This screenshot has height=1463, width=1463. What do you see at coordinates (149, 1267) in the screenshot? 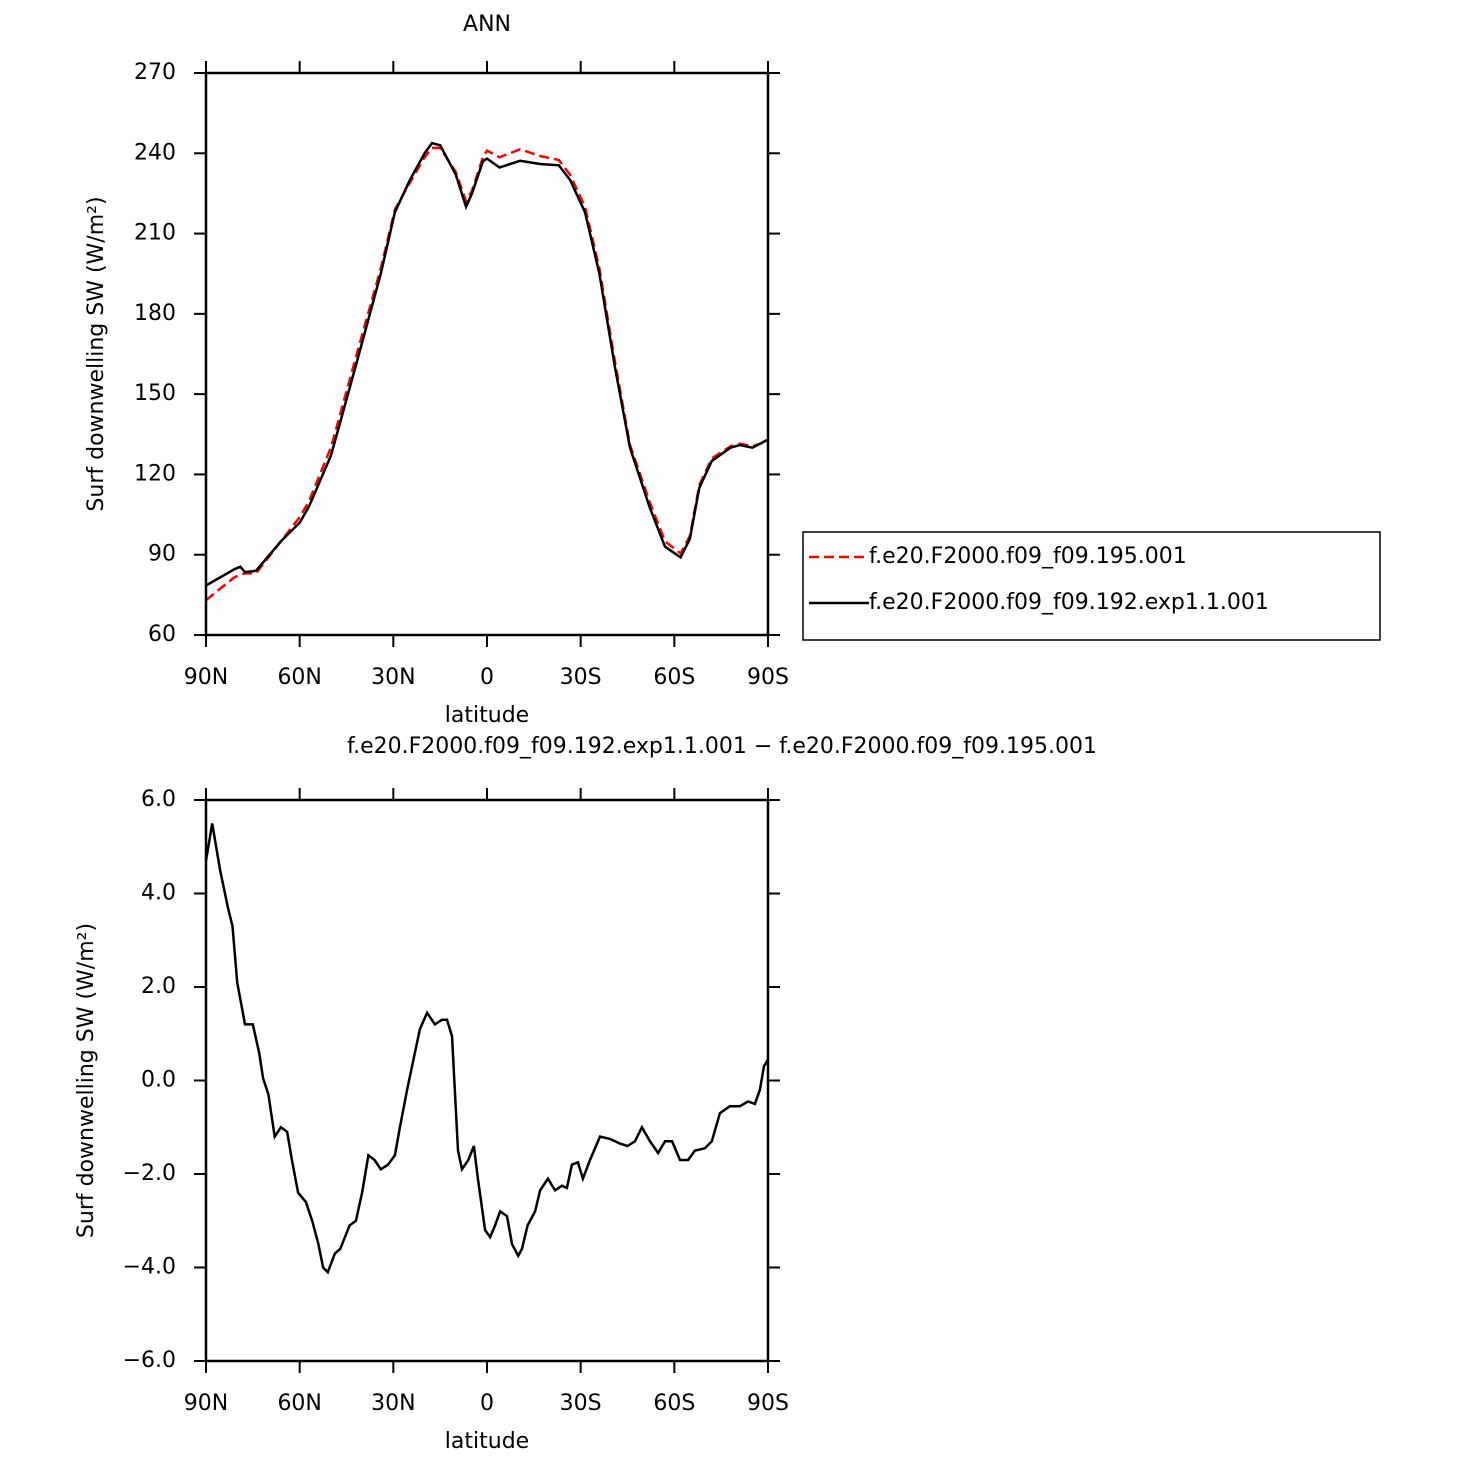
I see `y-tick-label: −4.0` at bounding box center [149, 1267].